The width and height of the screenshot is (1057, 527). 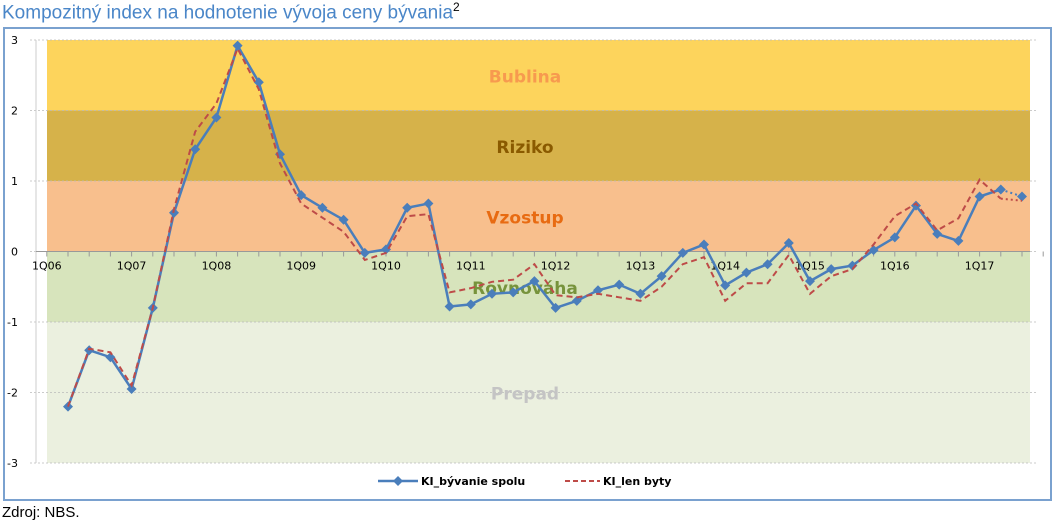 What do you see at coordinates (301, 266) in the screenshot?
I see `x-tick-label: 1Q09` at bounding box center [301, 266].